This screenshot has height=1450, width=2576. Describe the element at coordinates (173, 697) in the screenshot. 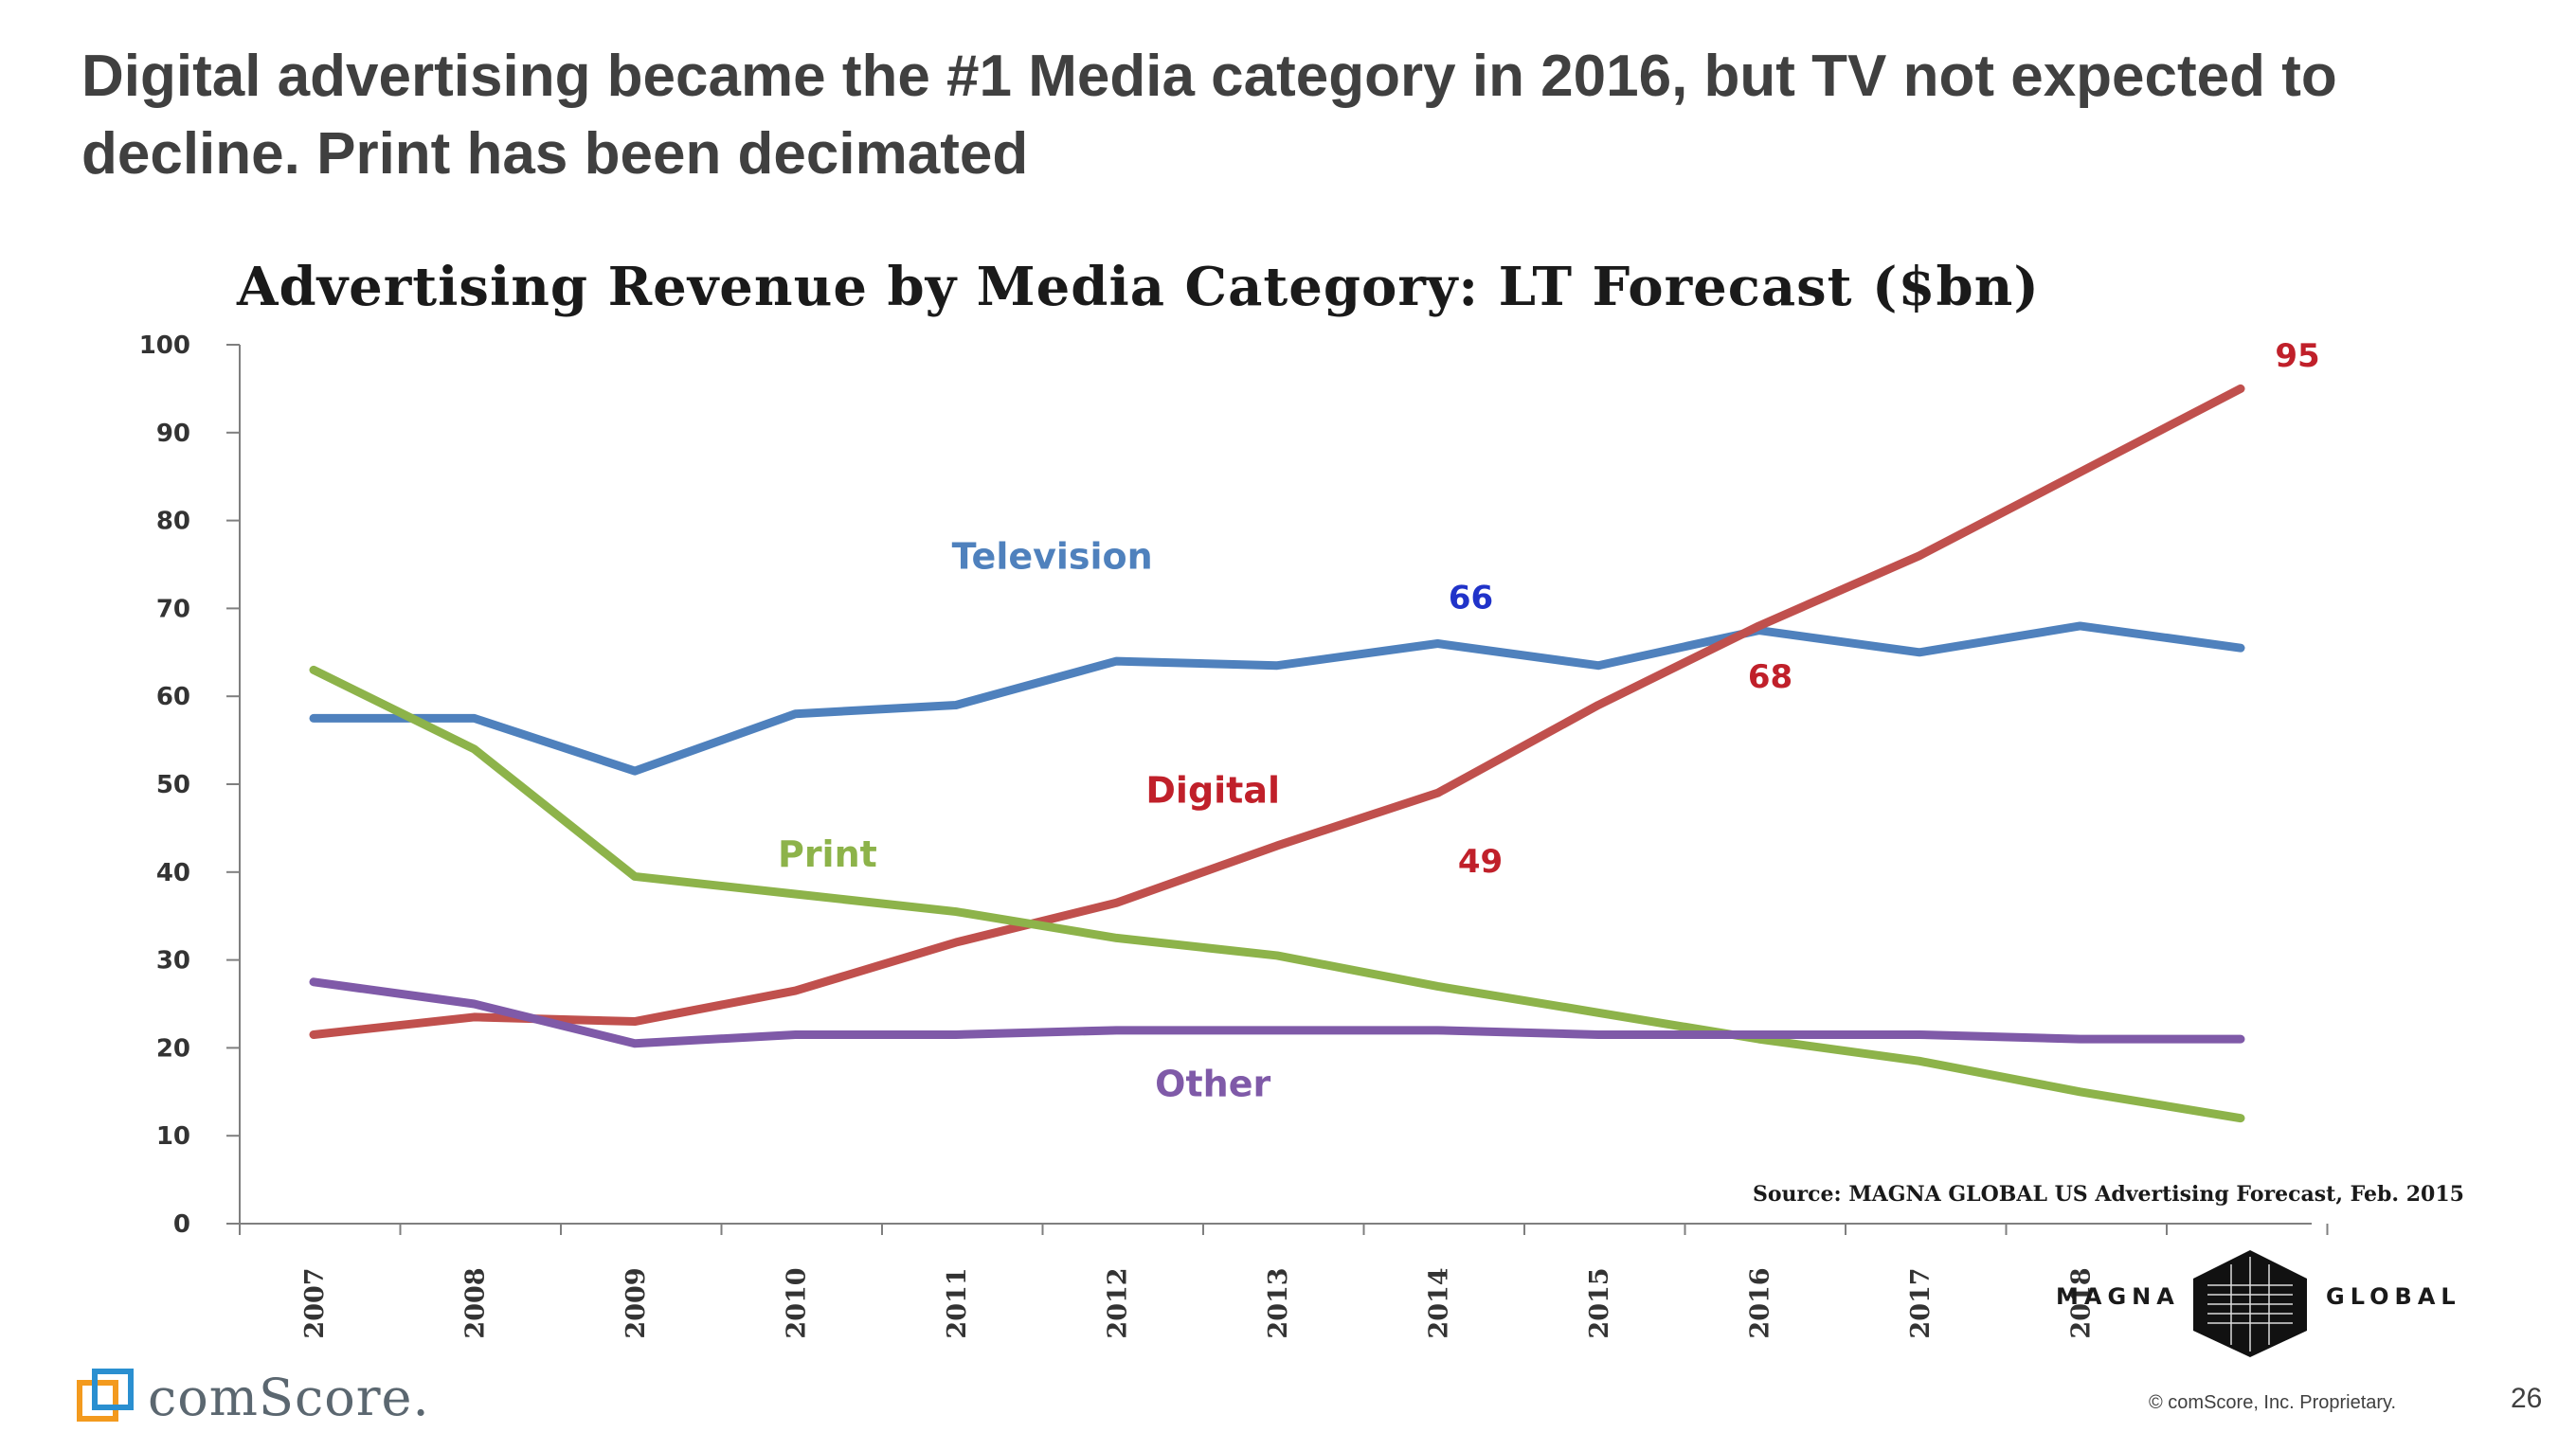

I see `y-tick-label: 60` at that location.